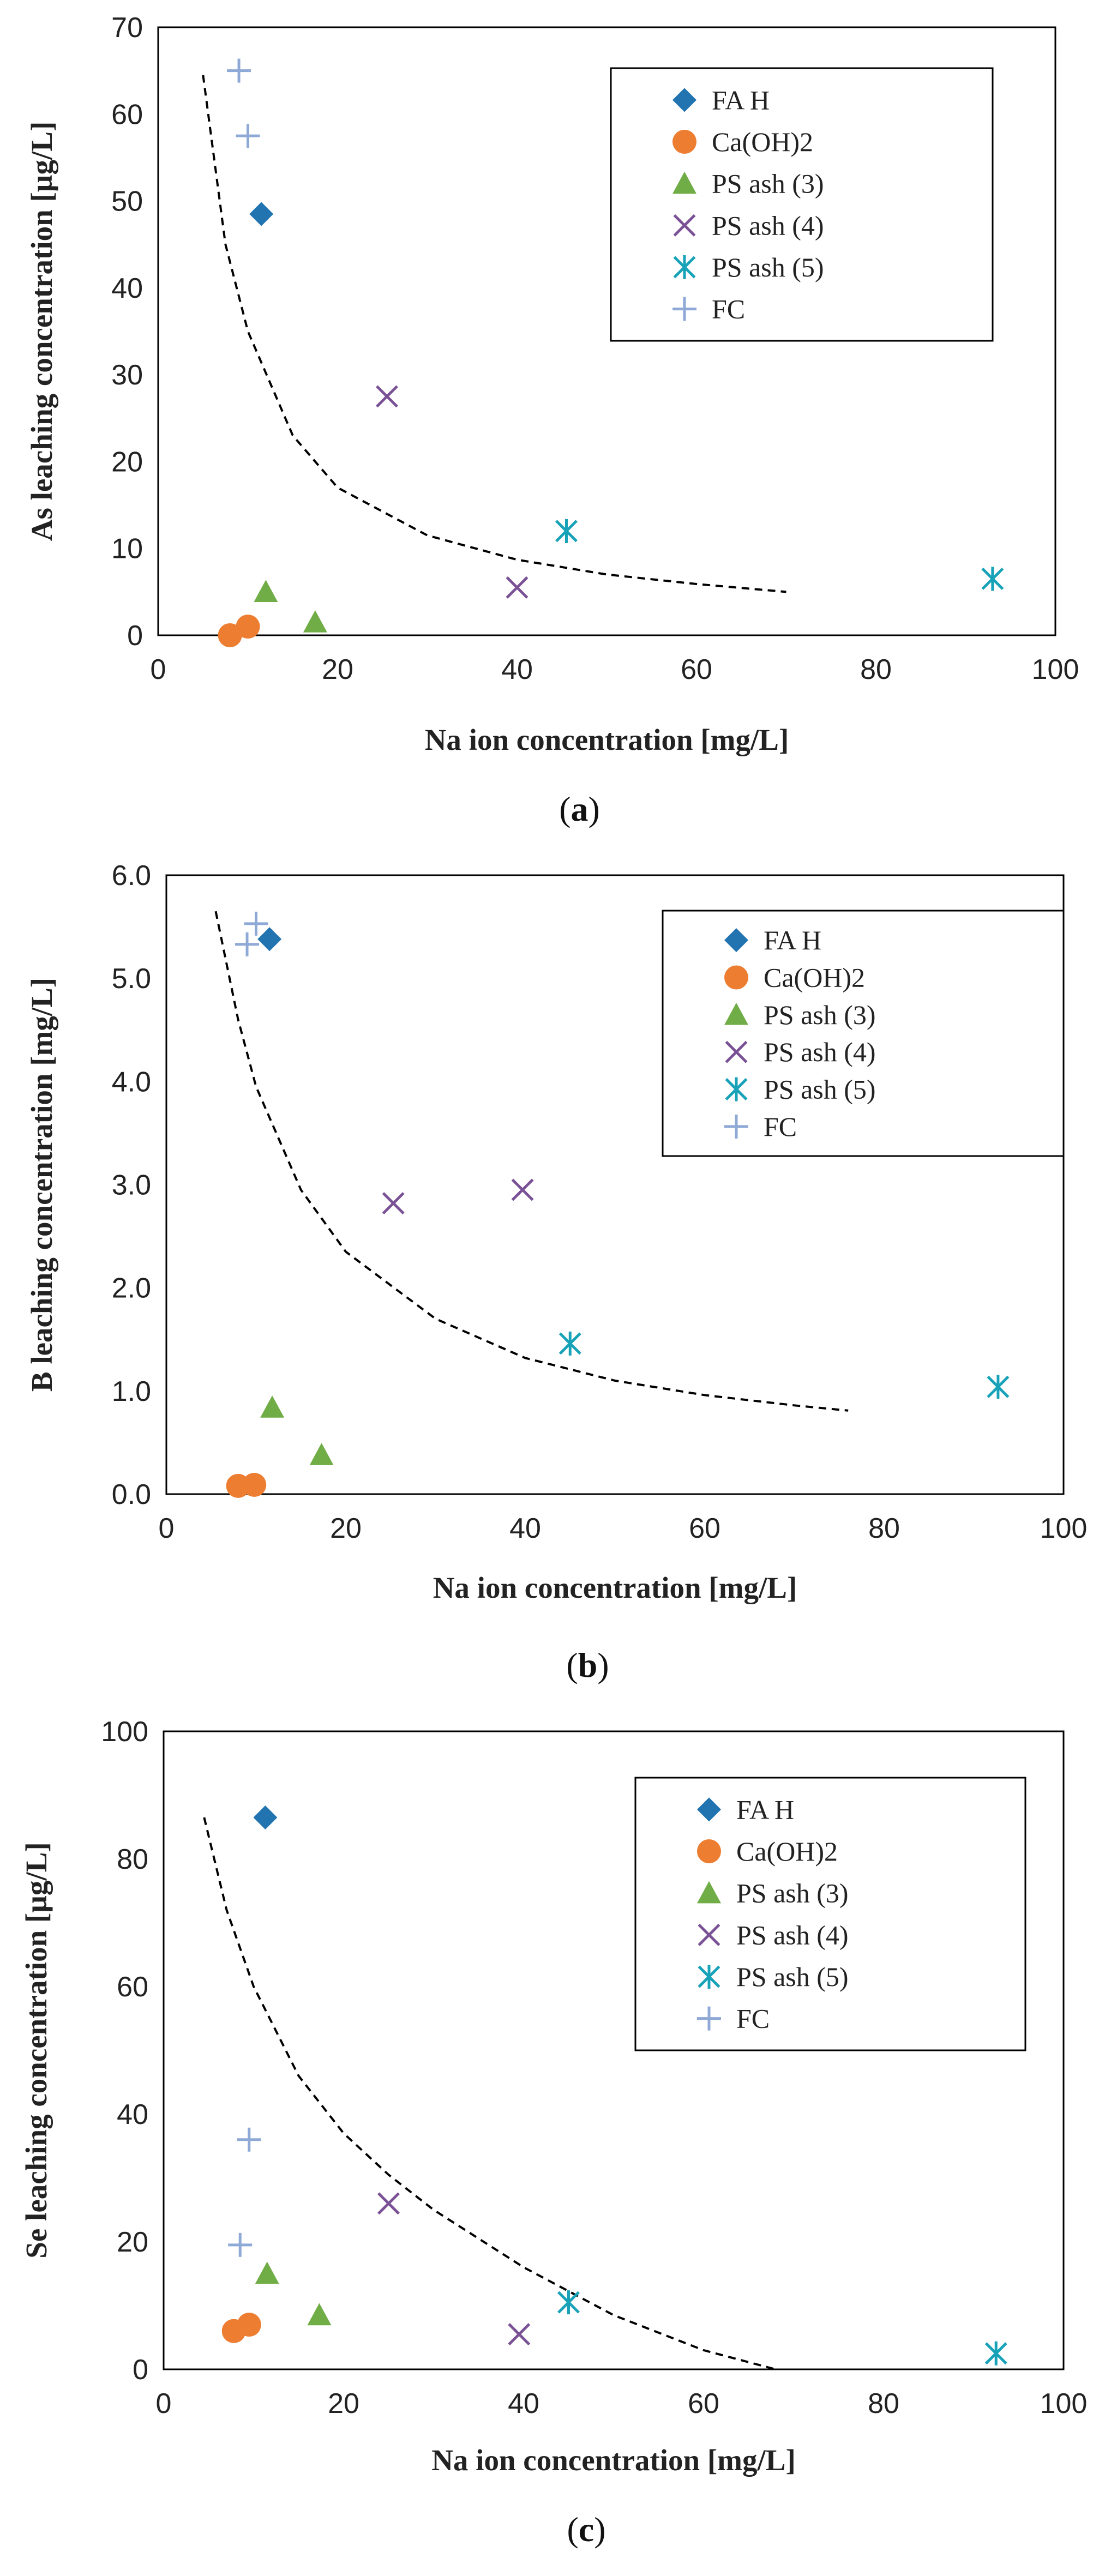  Describe the element at coordinates (131, 1082) in the screenshot. I see `y-tick-label: 4.0` at that location.